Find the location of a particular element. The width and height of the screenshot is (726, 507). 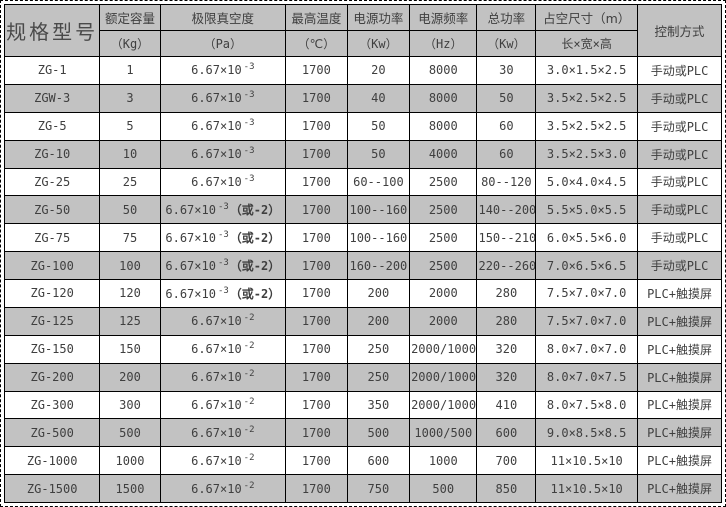

frequency-cell: 2000 is located at coordinates (443, 293).